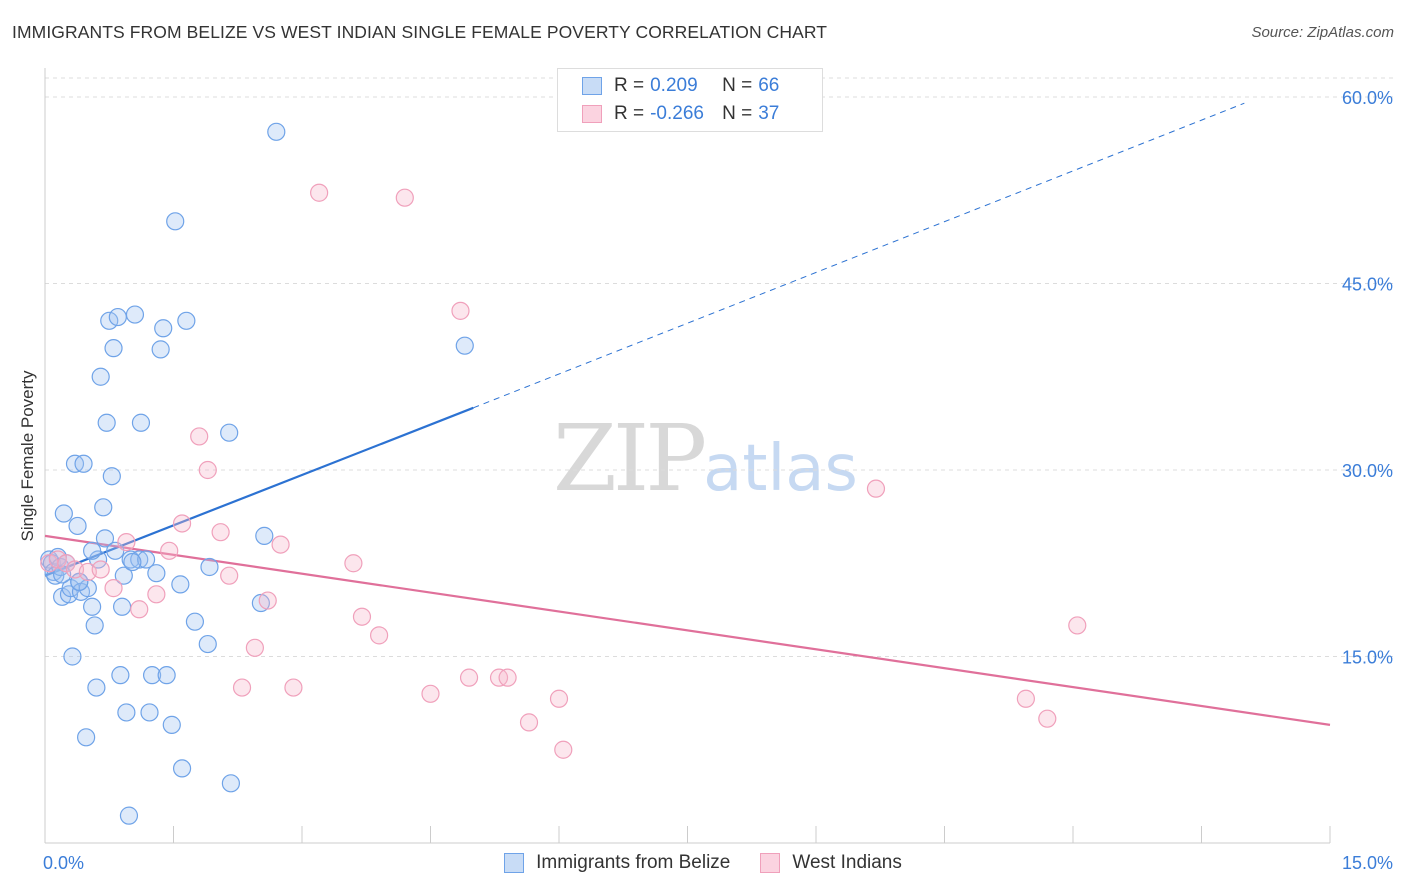 The image size is (1406, 892). I want to click on legend-row-west-indians: R = -0.266 N = 37, so click(680, 114).